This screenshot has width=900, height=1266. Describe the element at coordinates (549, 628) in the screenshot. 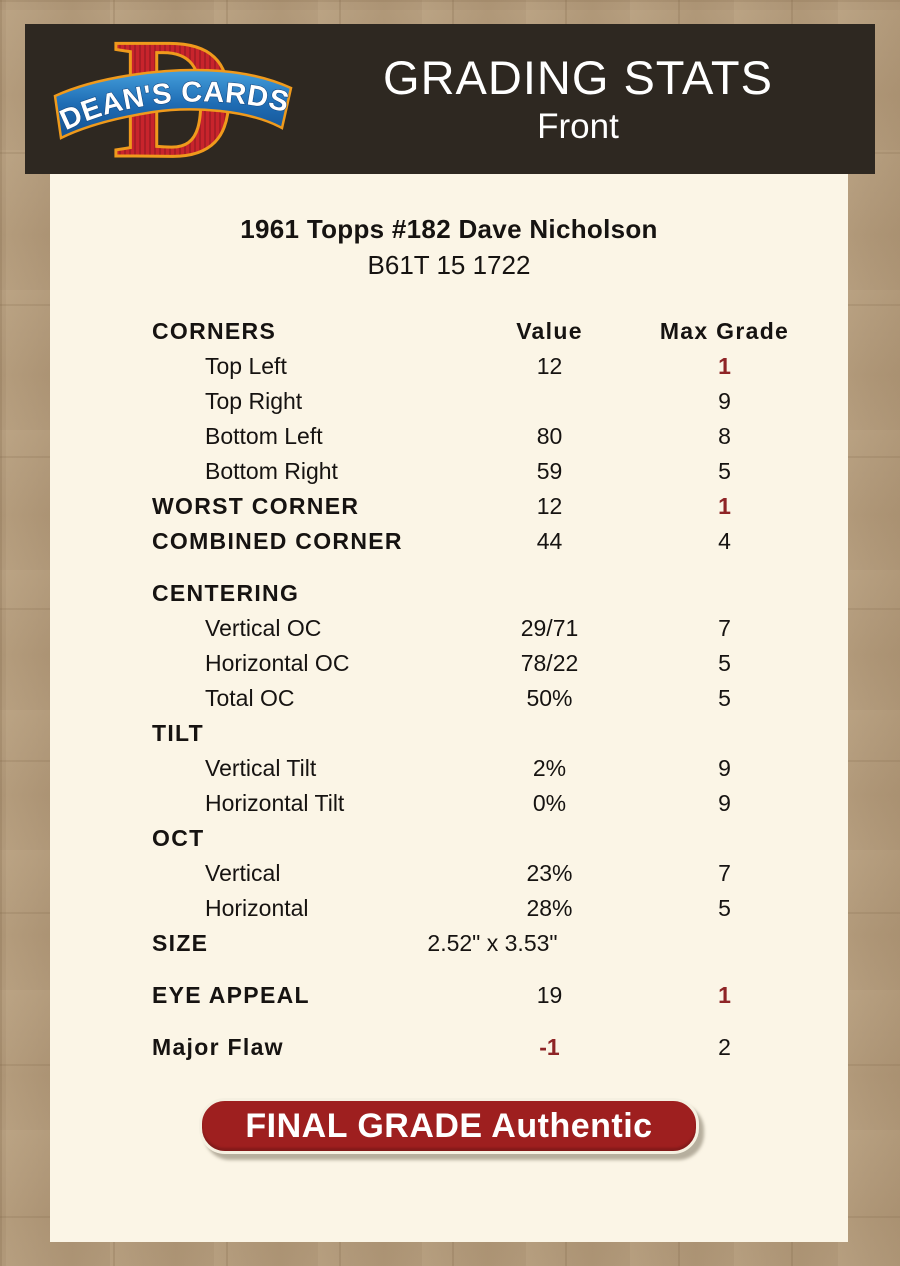

I see `cell-value: 29/71` at that location.